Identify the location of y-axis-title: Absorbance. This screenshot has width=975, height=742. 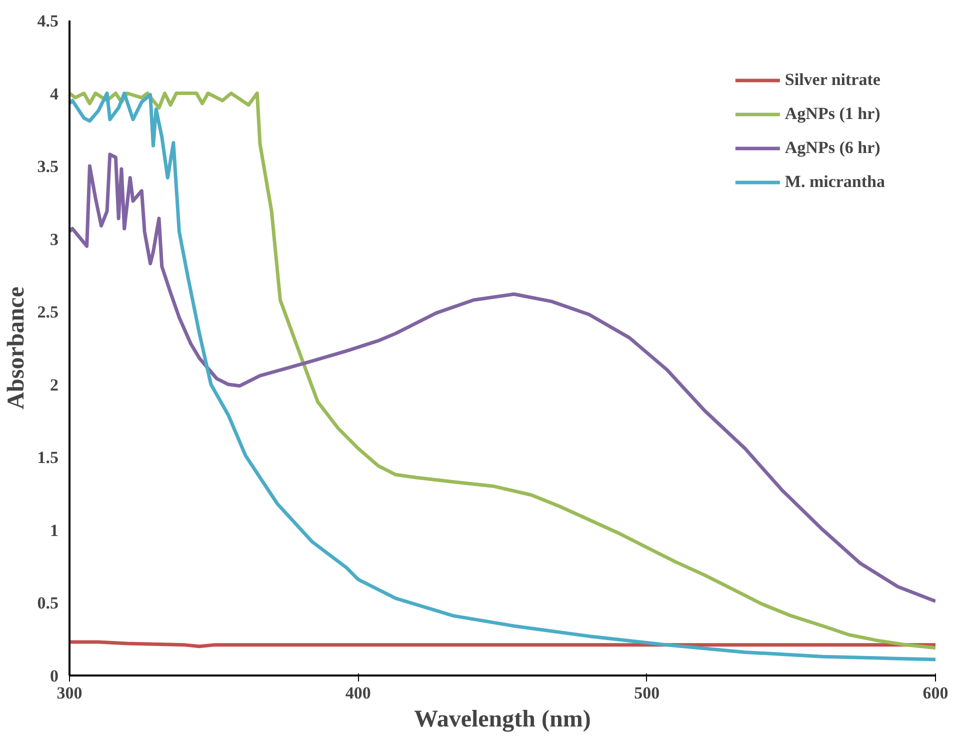
(16, 348).